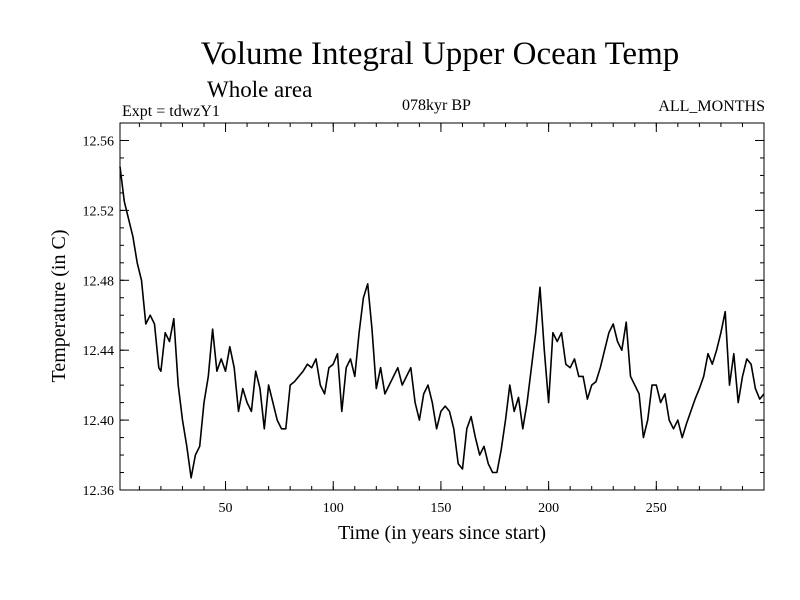 The width and height of the screenshot is (800, 600). What do you see at coordinates (99, 141) in the screenshot?
I see `y-tick-label: 12.56` at bounding box center [99, 141].